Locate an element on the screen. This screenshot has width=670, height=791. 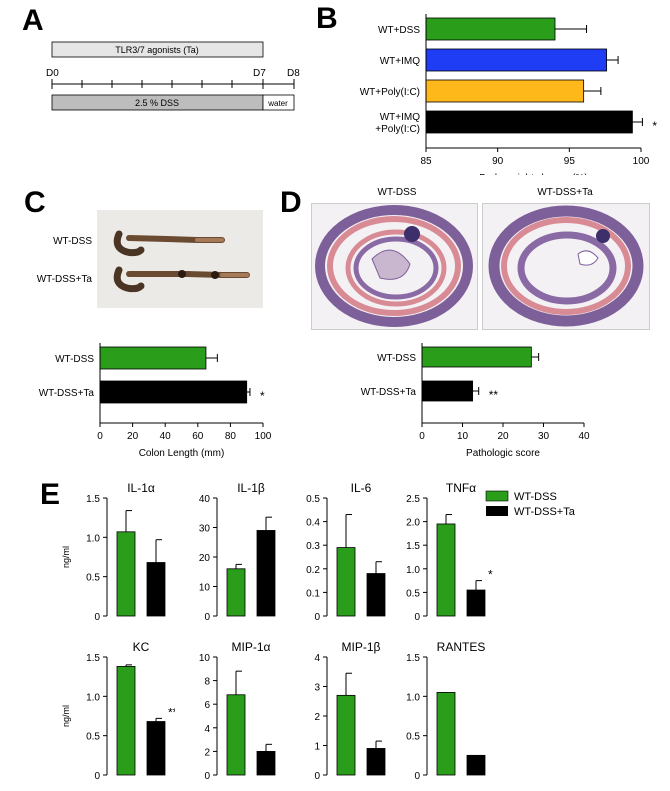
y-tick-label-3: 30 is located at coordinates (205, 529).